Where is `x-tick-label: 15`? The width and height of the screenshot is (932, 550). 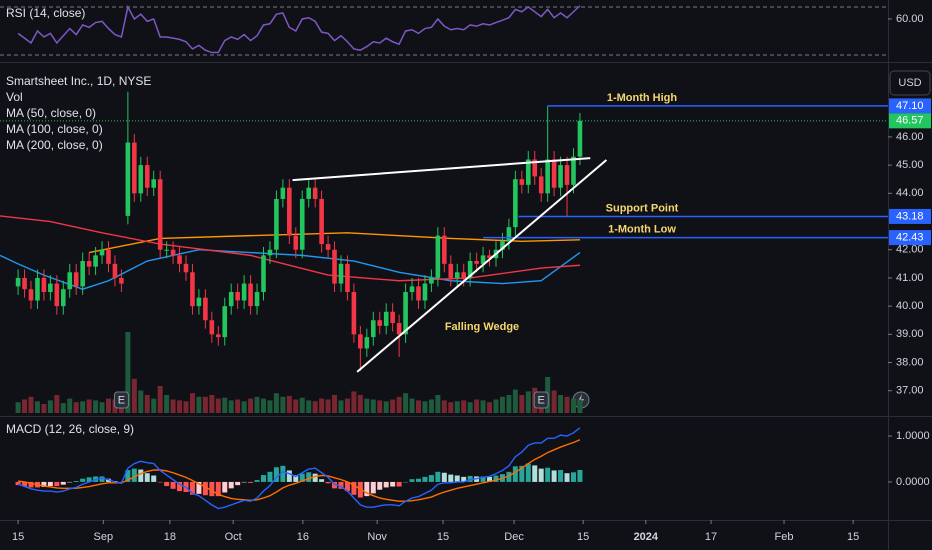
x-tick-label: 15 is located at coordinates (18, 537).